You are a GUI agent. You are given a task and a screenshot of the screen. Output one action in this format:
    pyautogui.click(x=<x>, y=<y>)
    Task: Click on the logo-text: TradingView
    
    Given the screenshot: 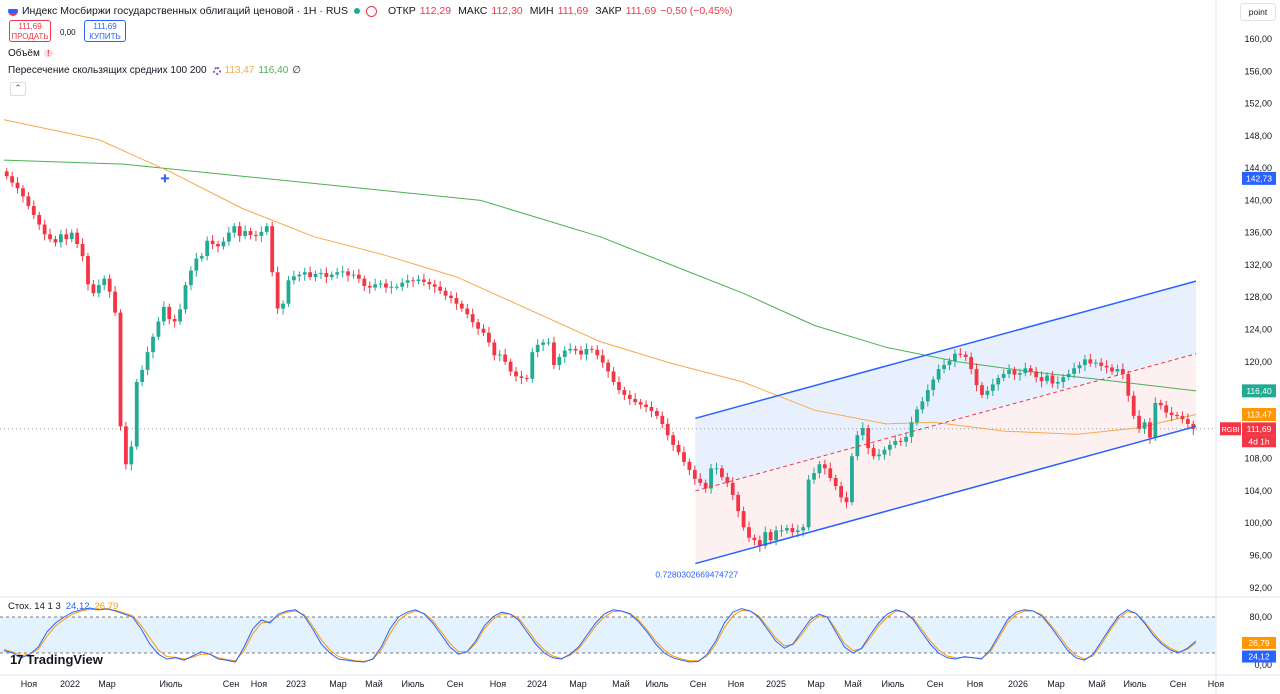 What is the action you would take?
    pyautogui.click(x=64, y=659)
    